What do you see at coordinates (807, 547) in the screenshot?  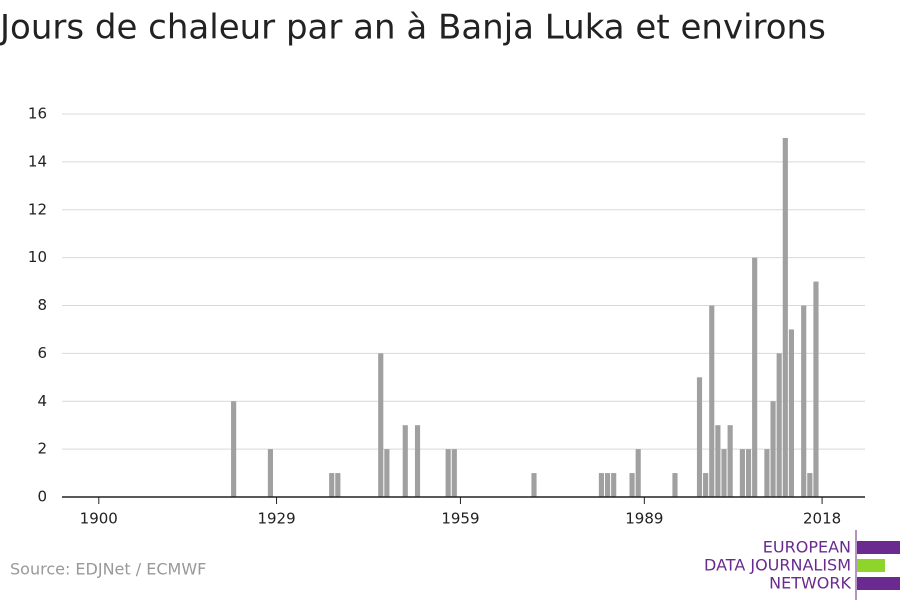 I see `logo-text: EUROPEAN` at bounding box center [807, 547].